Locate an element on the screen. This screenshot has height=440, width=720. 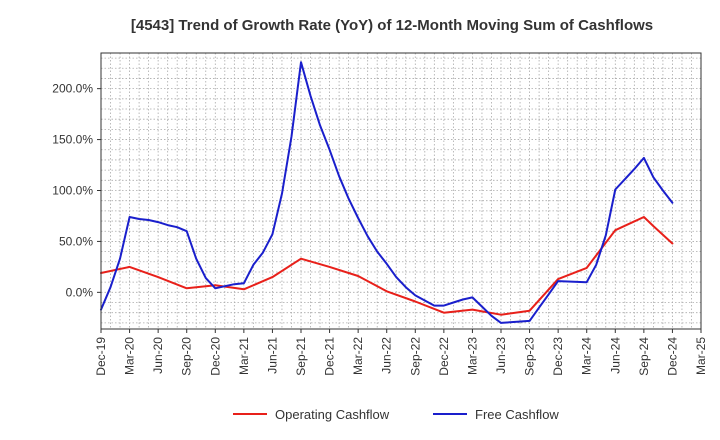
x-tick-label: Mar-23 is located at coordinates (472, 356).